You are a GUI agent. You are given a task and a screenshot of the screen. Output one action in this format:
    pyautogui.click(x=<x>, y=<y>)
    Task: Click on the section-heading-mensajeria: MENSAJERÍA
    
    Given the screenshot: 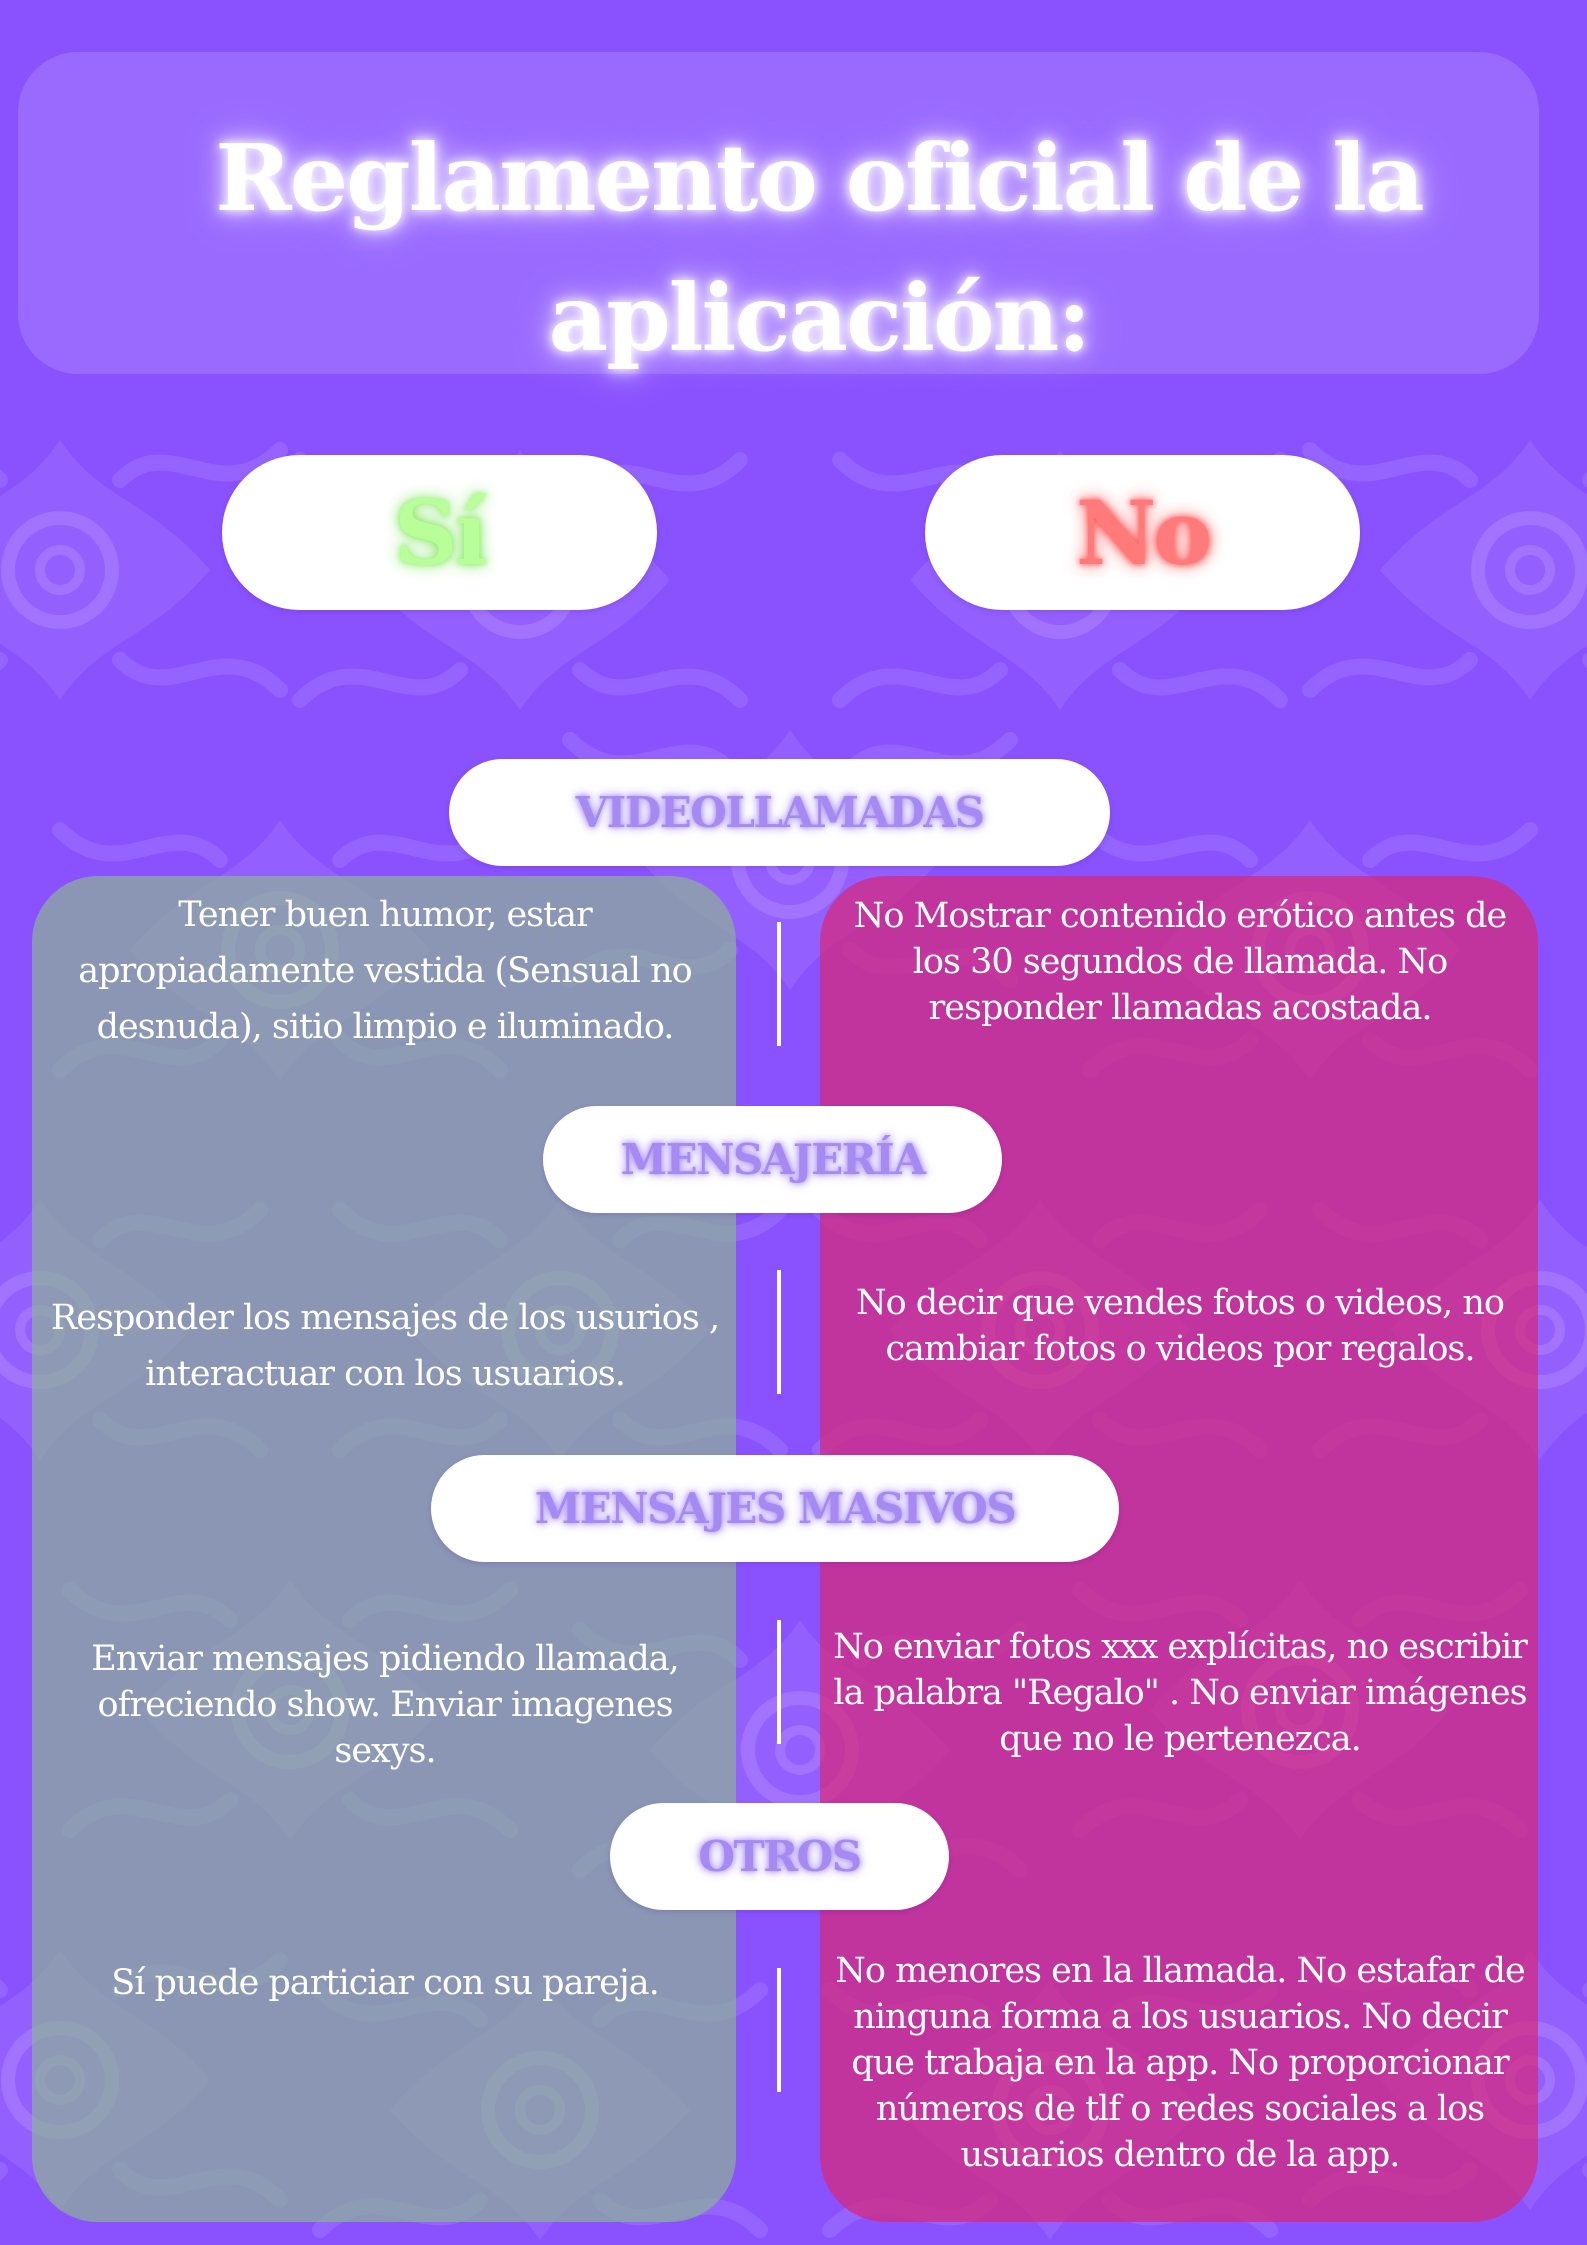 What is the action you would take?
    pyautogui.click(x=772, y=1159)
    